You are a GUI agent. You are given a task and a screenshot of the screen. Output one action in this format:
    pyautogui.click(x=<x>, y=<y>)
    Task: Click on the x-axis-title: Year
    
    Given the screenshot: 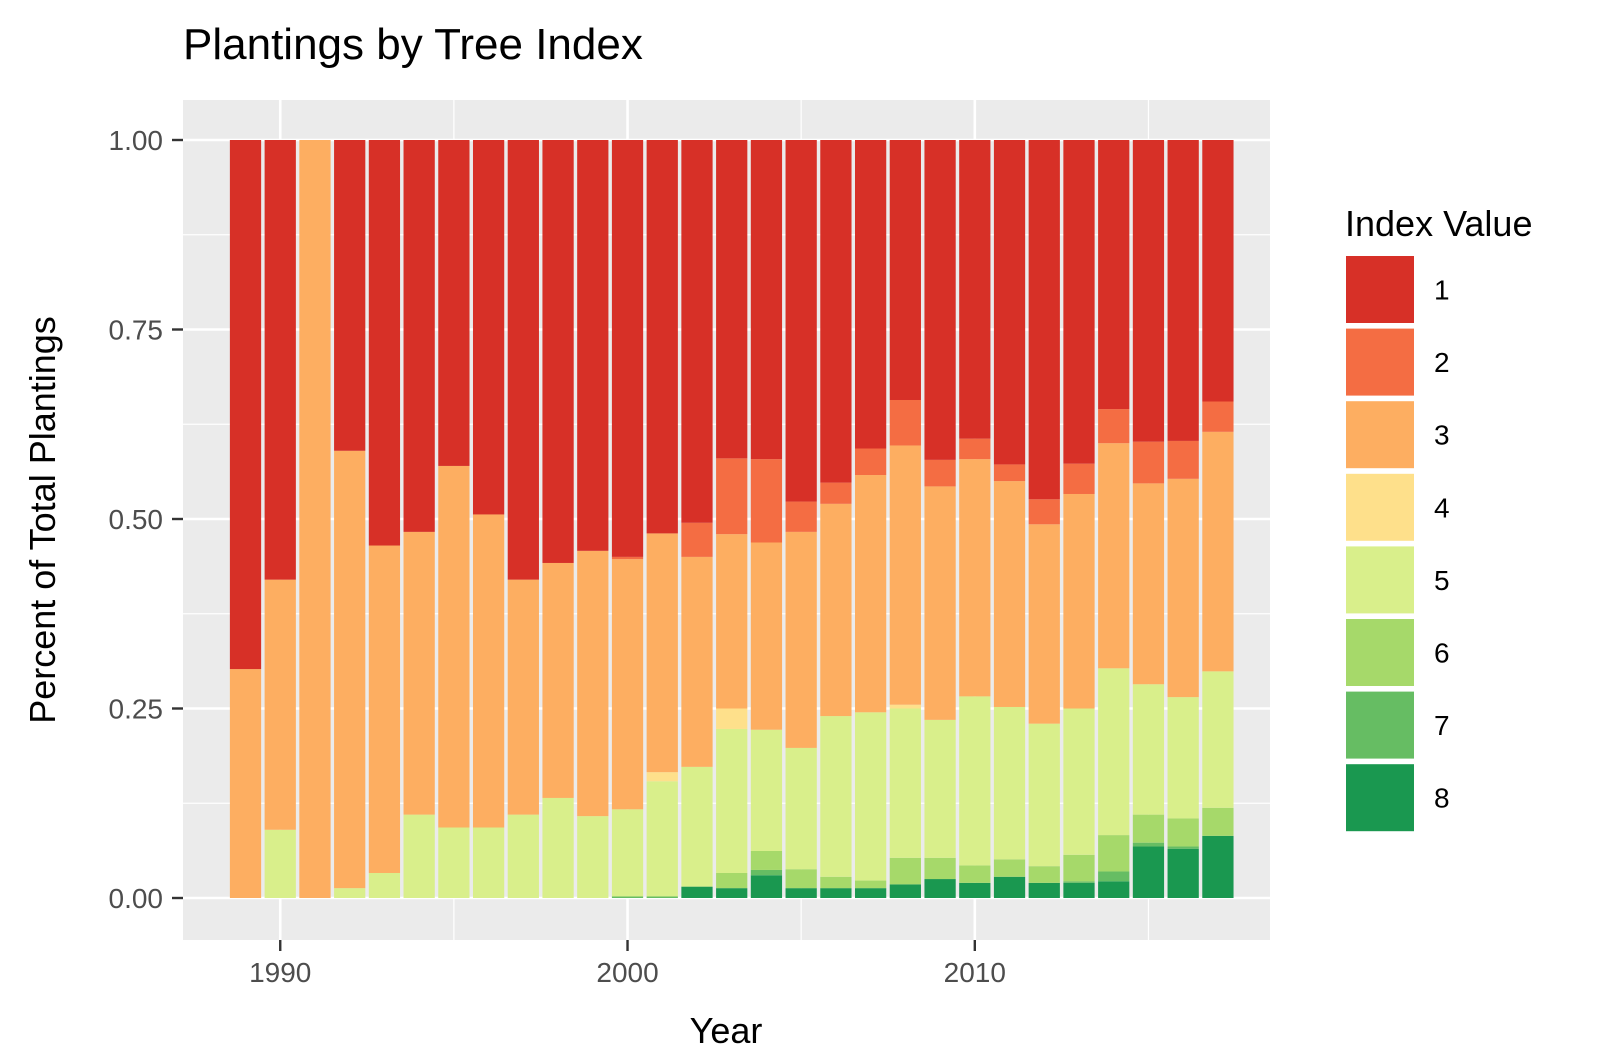 What is the action you would take?
    pyautogui.click(x=726, y=1030)
    